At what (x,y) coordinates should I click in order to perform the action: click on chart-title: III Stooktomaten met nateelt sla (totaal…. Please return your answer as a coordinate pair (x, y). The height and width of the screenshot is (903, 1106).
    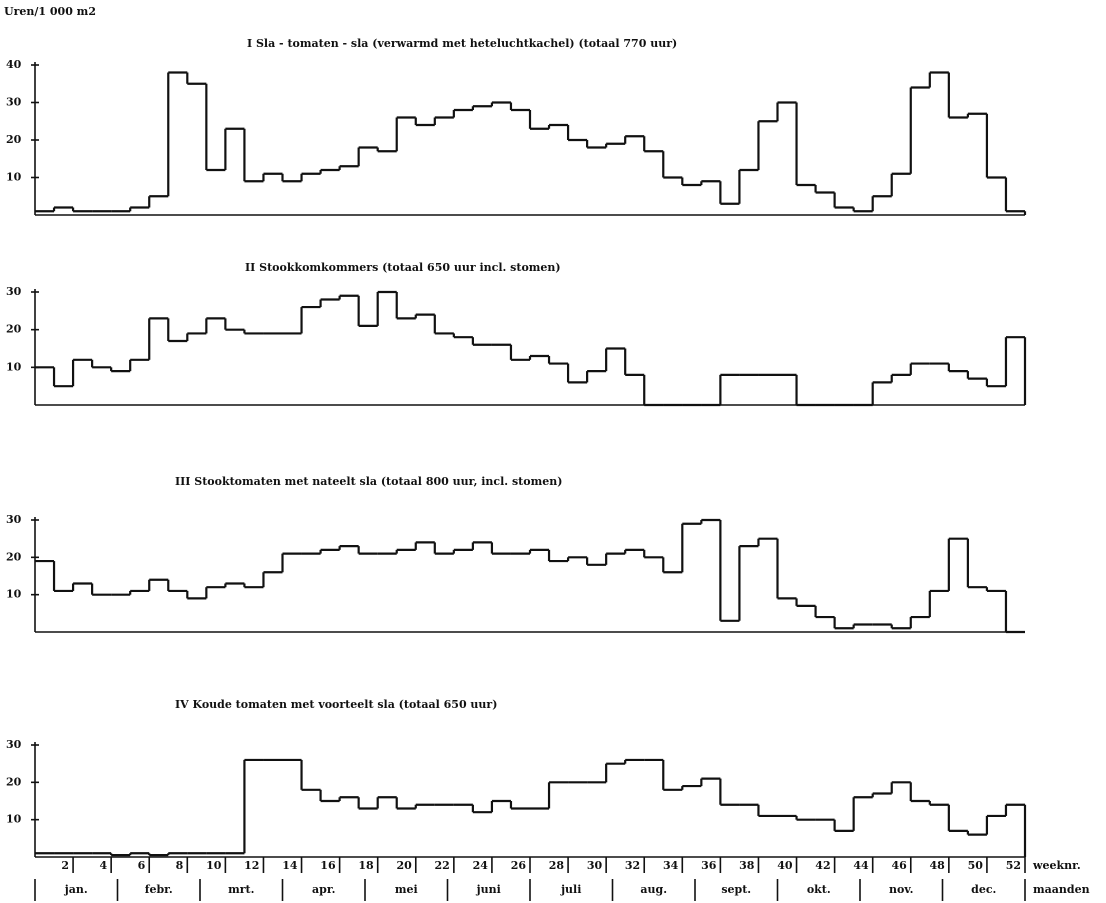
    Looking at the image, I should click on (368, 481).